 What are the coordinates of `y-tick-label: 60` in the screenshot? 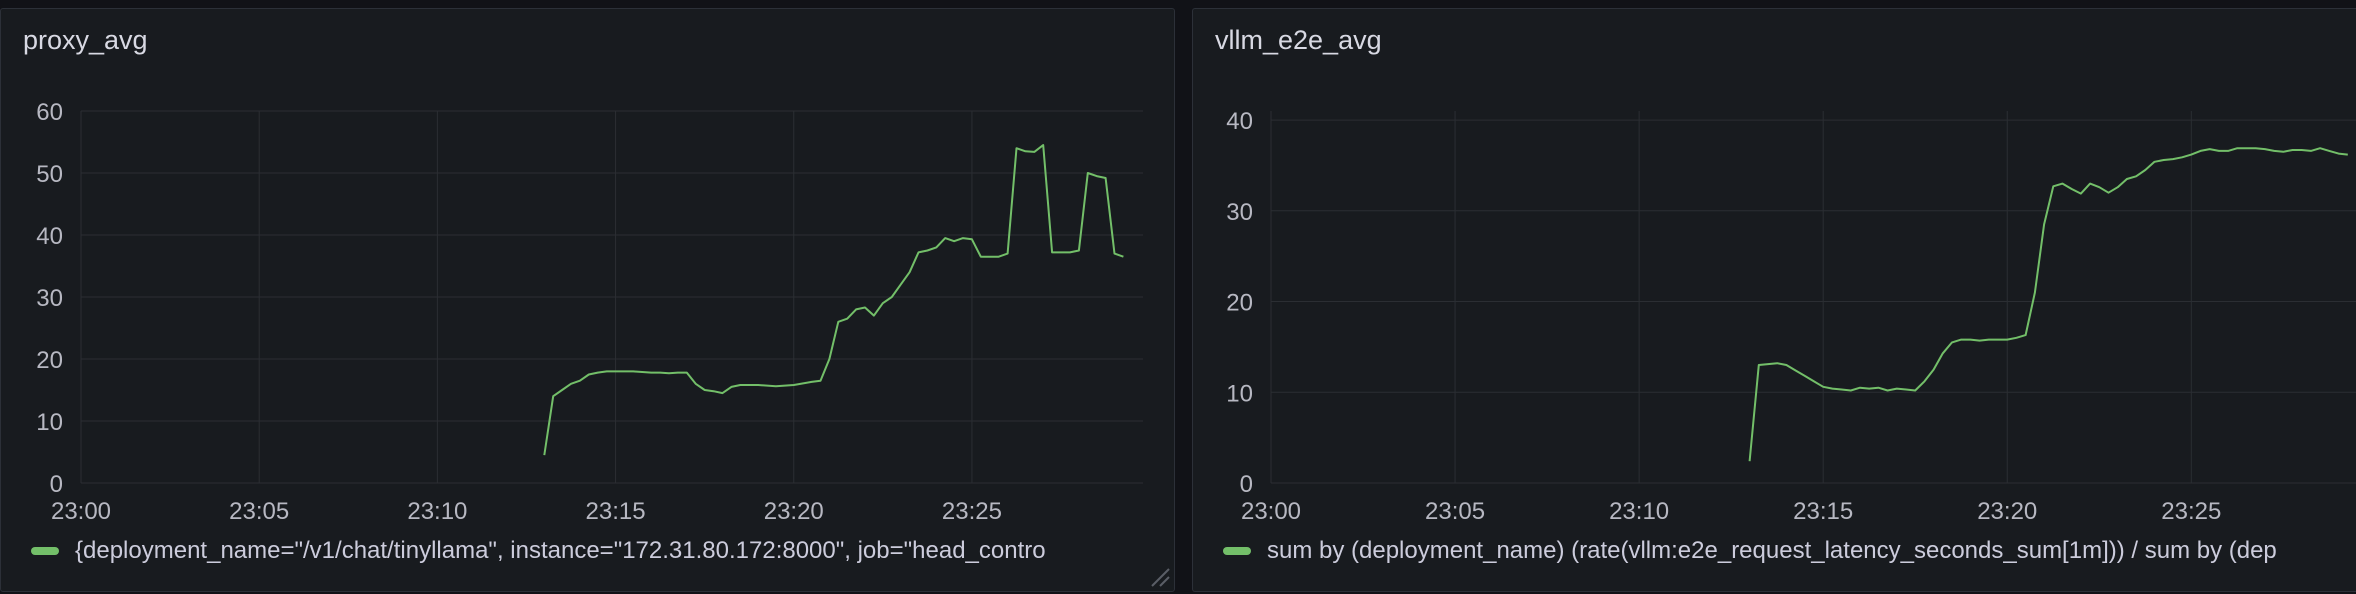 It's located at (49, 112).